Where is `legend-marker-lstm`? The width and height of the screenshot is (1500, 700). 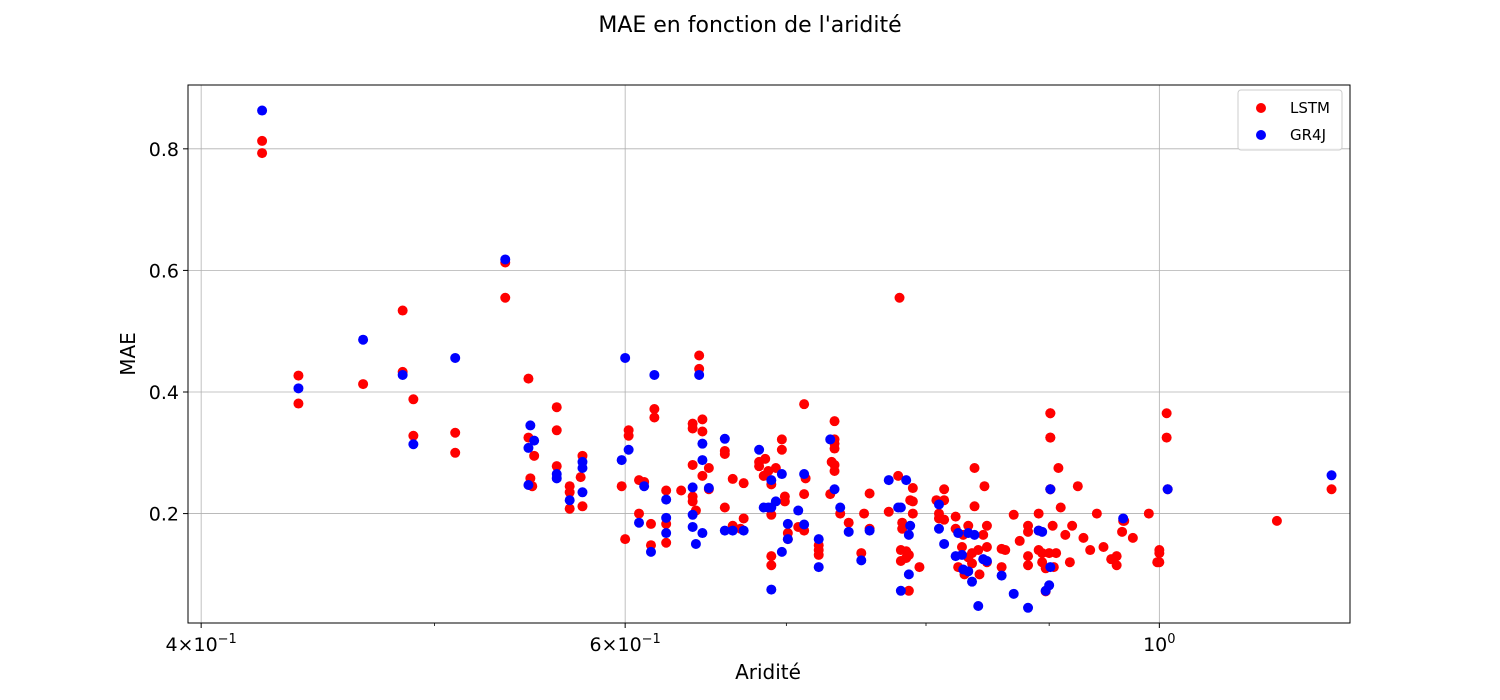 legend-marker-lstm is located at coordinates (1261, 108).